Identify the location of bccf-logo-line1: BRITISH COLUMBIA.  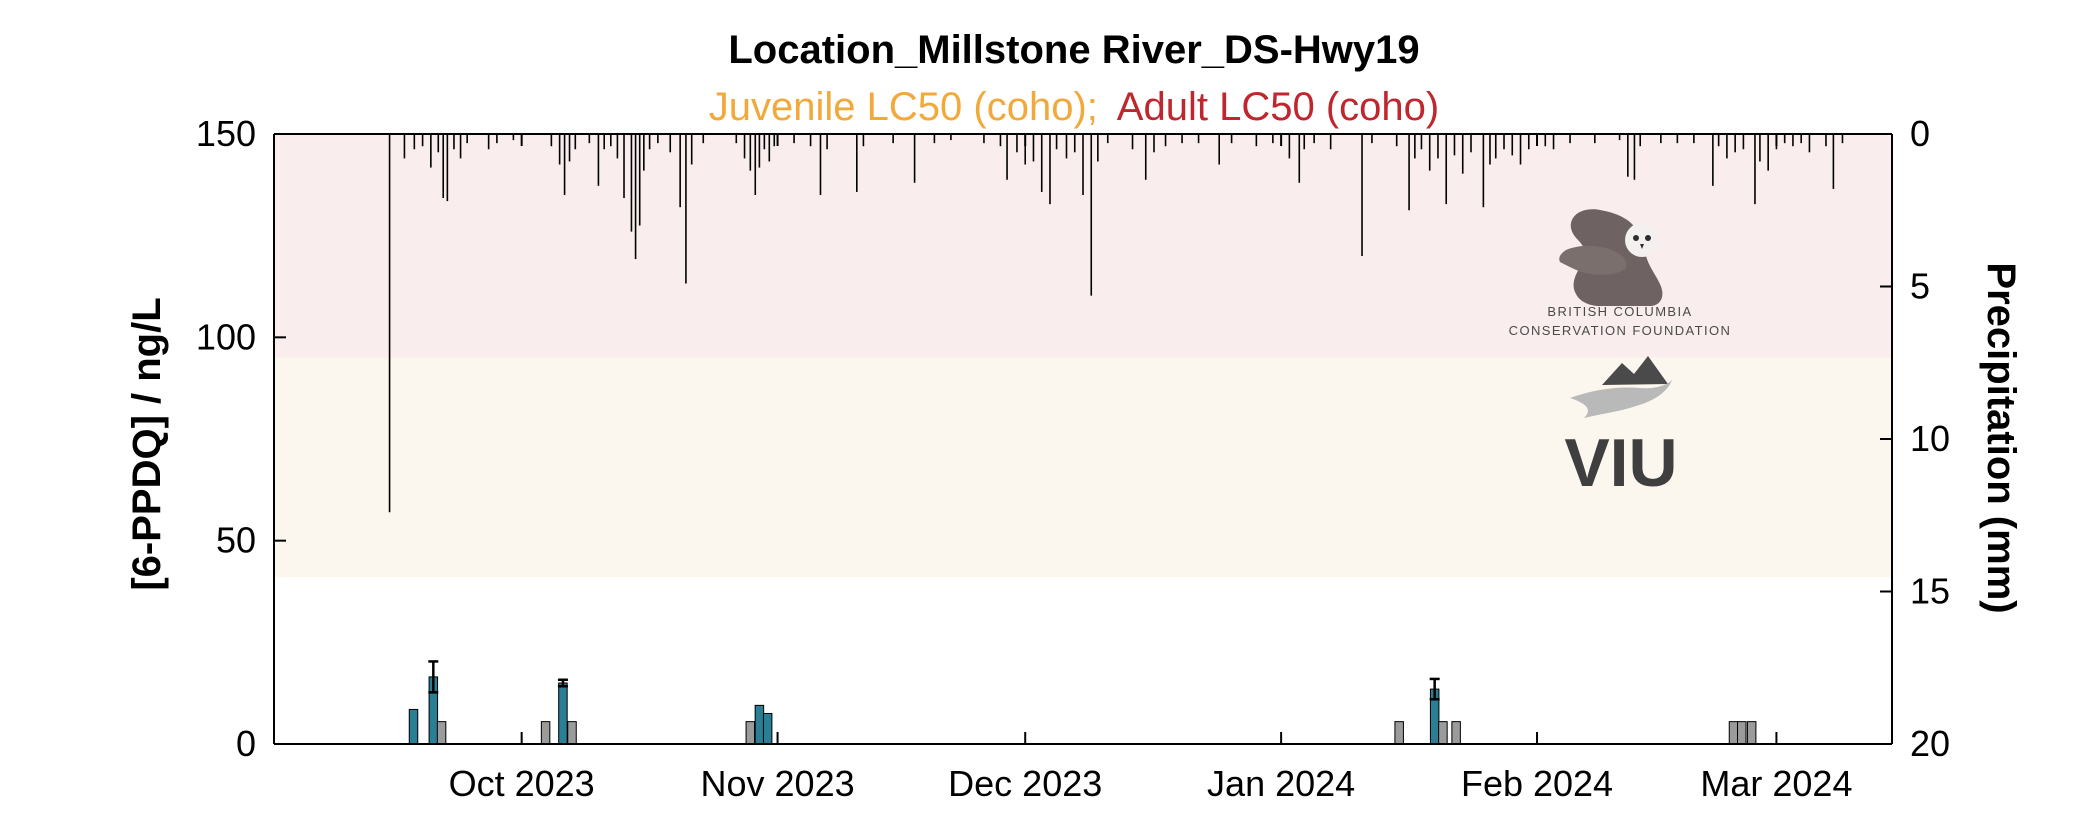
(1619, 311).